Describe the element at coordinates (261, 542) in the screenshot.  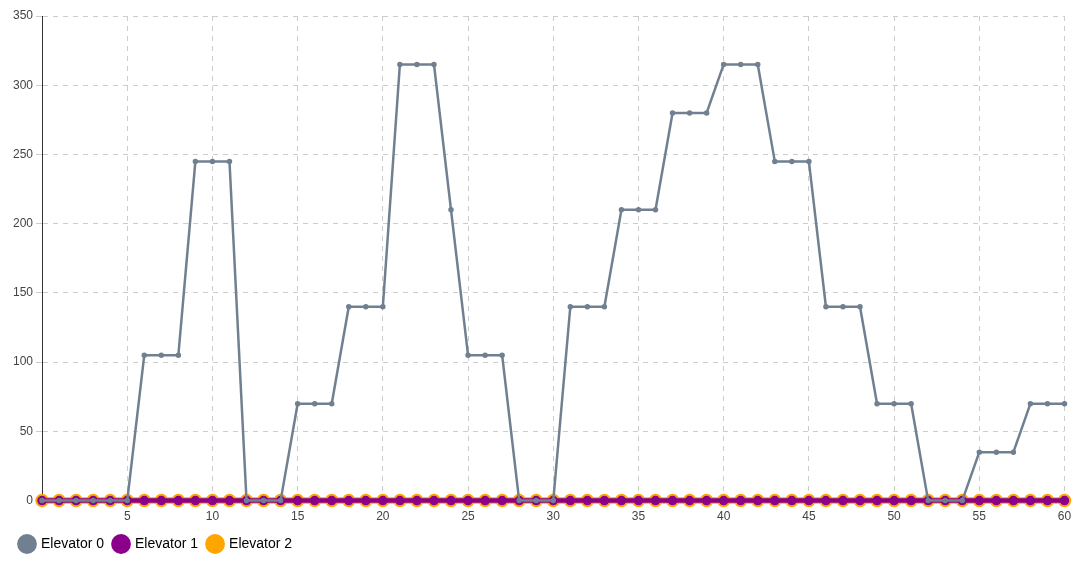
I see `legend-label: Elevator 2` at that location.